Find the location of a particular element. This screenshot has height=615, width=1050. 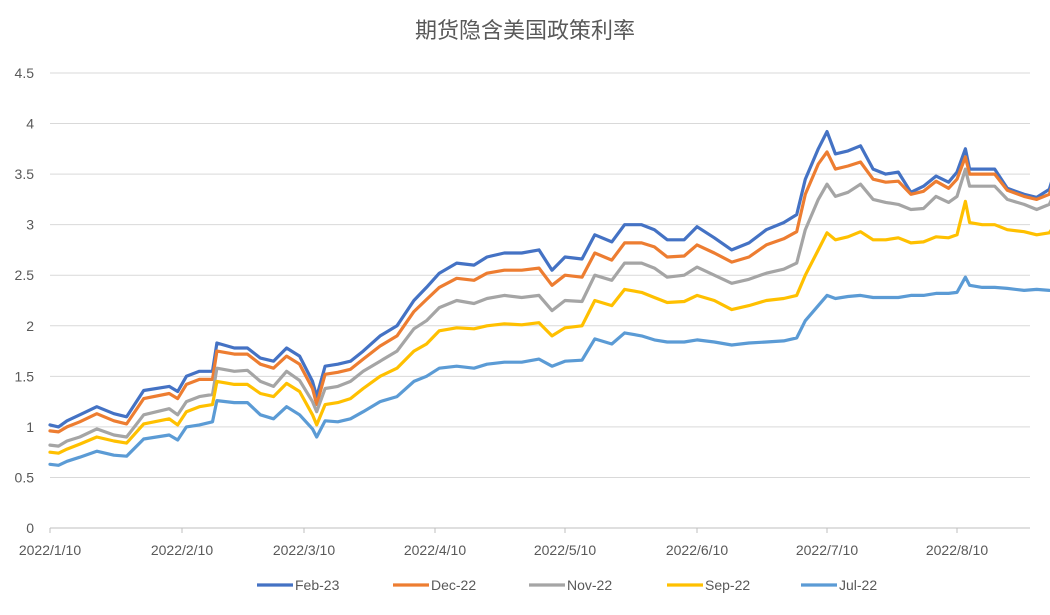

legend-item-feb-23: Feb-23 is located at coordinates (298, 585).